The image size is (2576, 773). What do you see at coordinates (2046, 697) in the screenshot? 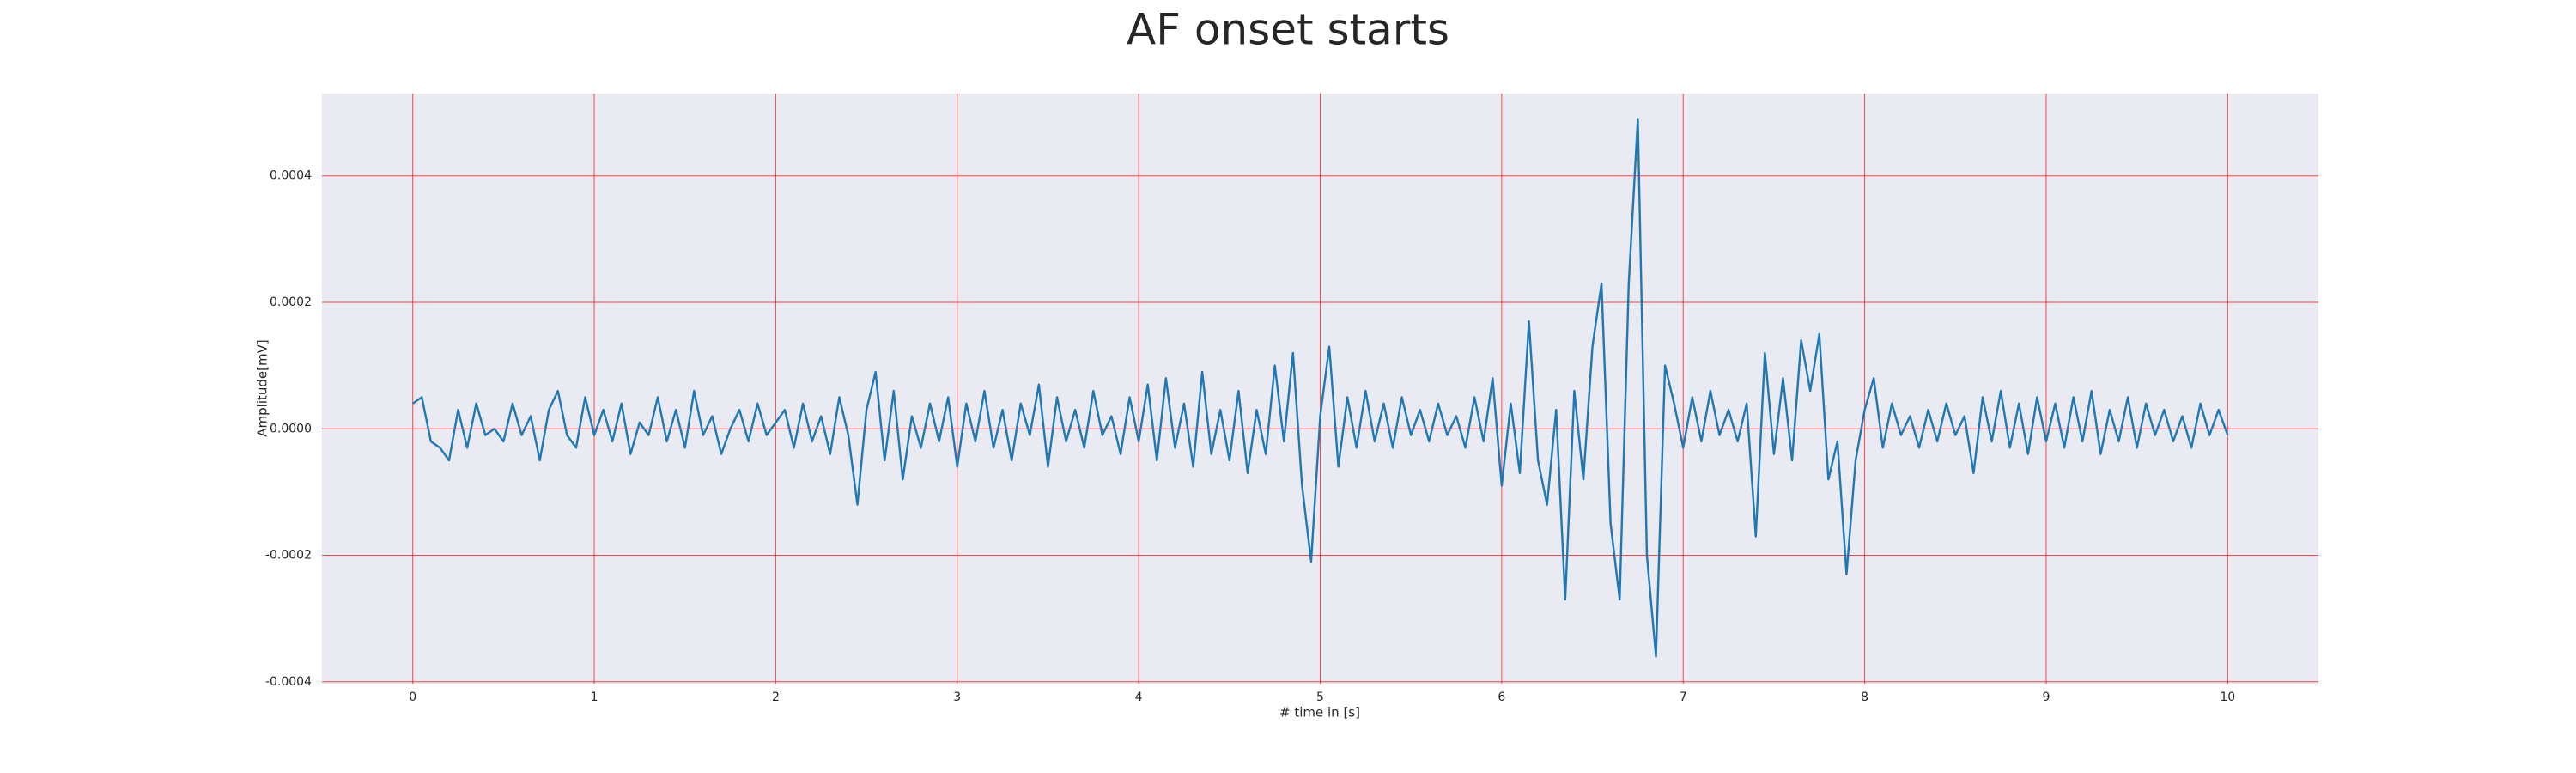
I see `x-tick-label: 9` at bounding box center [2046, 697].